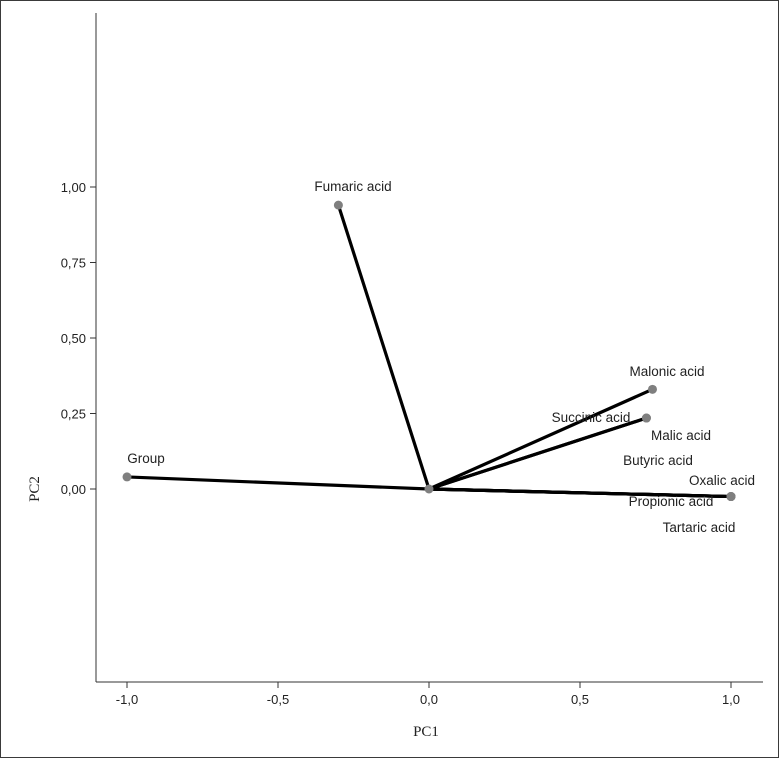  What do you see at coordinates (681, 435) in the screenshot?
I see `point-label: Malic acid` at bounding box center [681, 435].